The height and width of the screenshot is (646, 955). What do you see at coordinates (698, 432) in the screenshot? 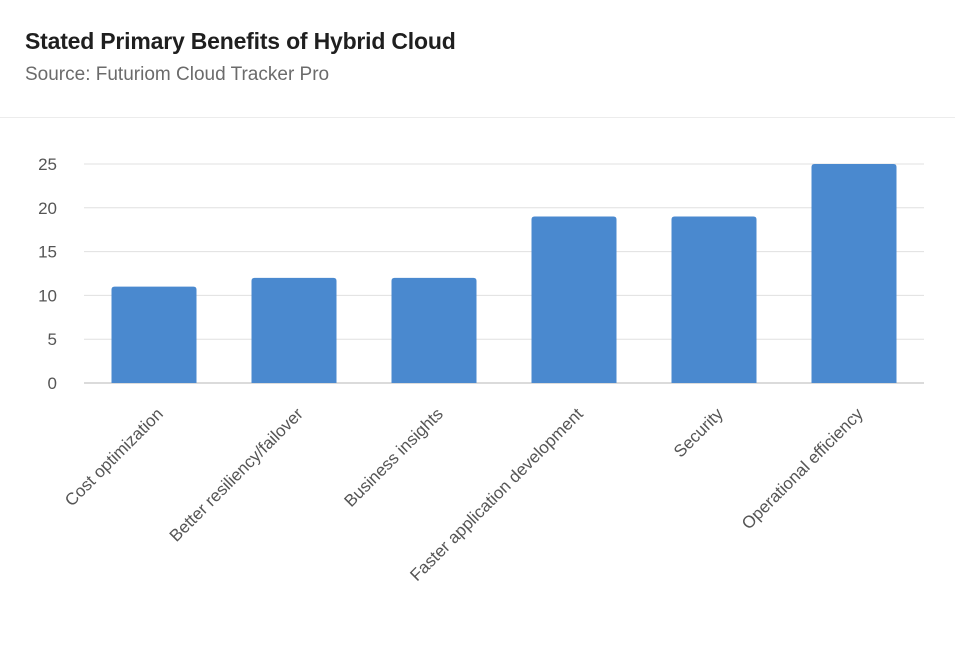
I see `x-category-label: Security` at bounding box center [698, 432].